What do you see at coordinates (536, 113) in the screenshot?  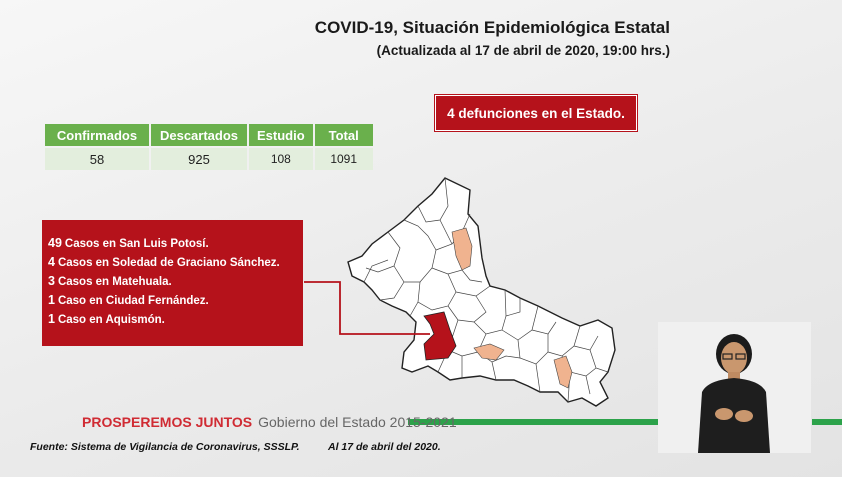 I see `deaths-banner: 4 defunciones en el Estado.` at bounding box center [536, 113].